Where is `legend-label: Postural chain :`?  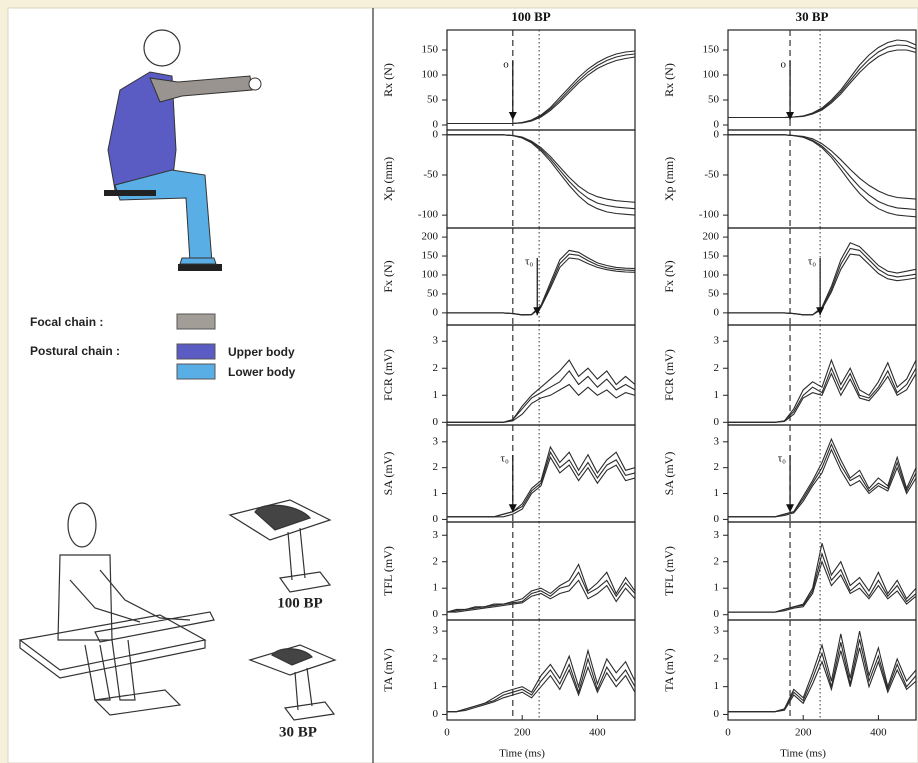 legend-label: Postural chain : is located at coordinates (75, 351).